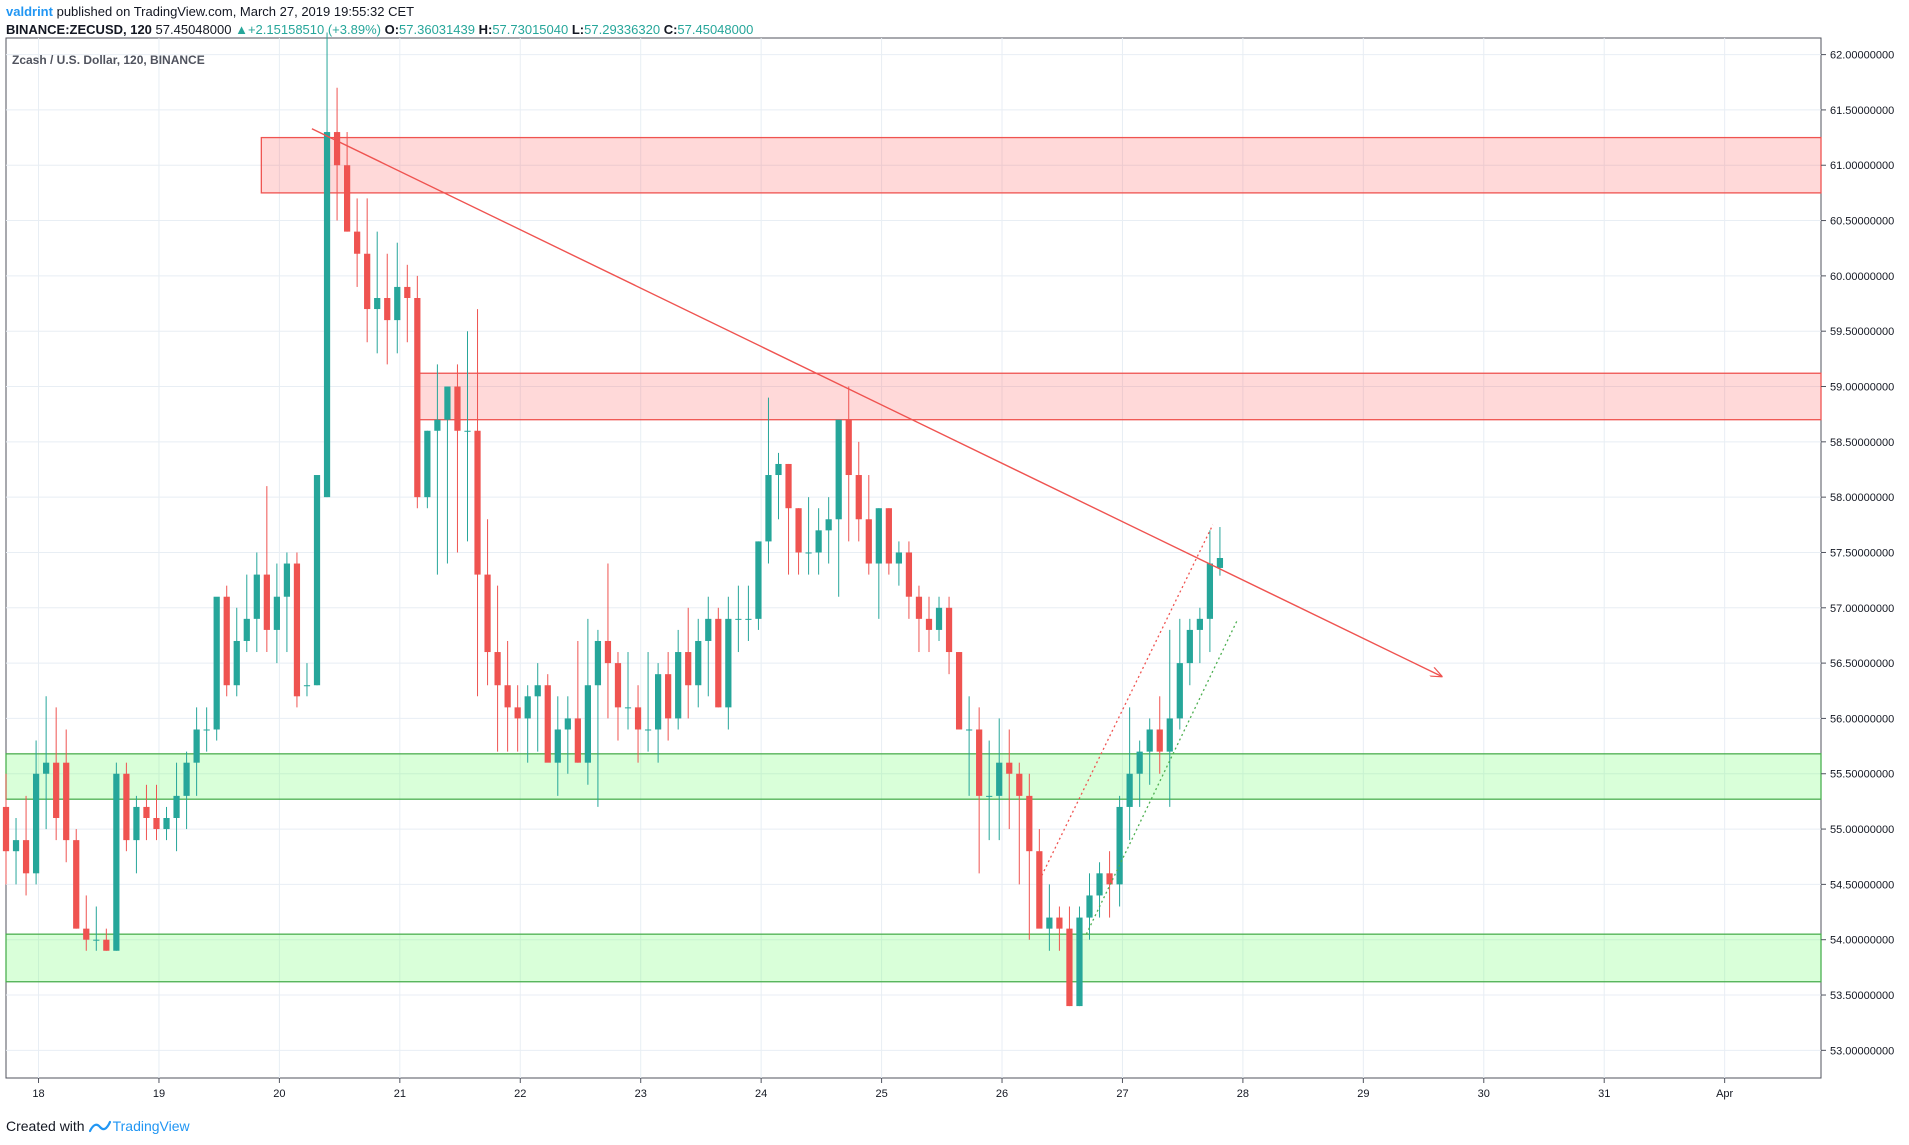 The image size is (1909, 1145). What do you see at coordinates (715, 29) in the screenshot?
I see `close-value: 57.45048000` at bounding box center [715, 29].